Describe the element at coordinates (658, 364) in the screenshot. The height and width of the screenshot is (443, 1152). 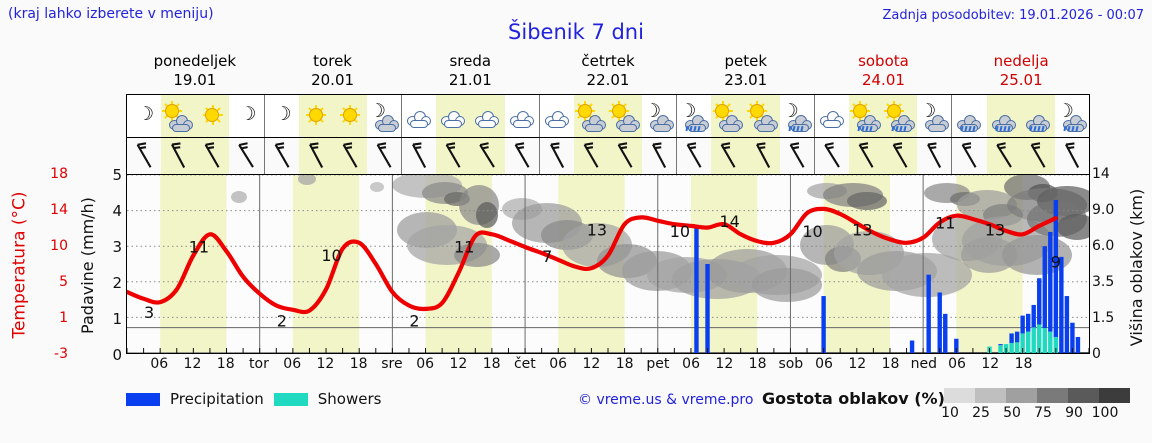
I see `hour-label-pet-15: pet` at that location.